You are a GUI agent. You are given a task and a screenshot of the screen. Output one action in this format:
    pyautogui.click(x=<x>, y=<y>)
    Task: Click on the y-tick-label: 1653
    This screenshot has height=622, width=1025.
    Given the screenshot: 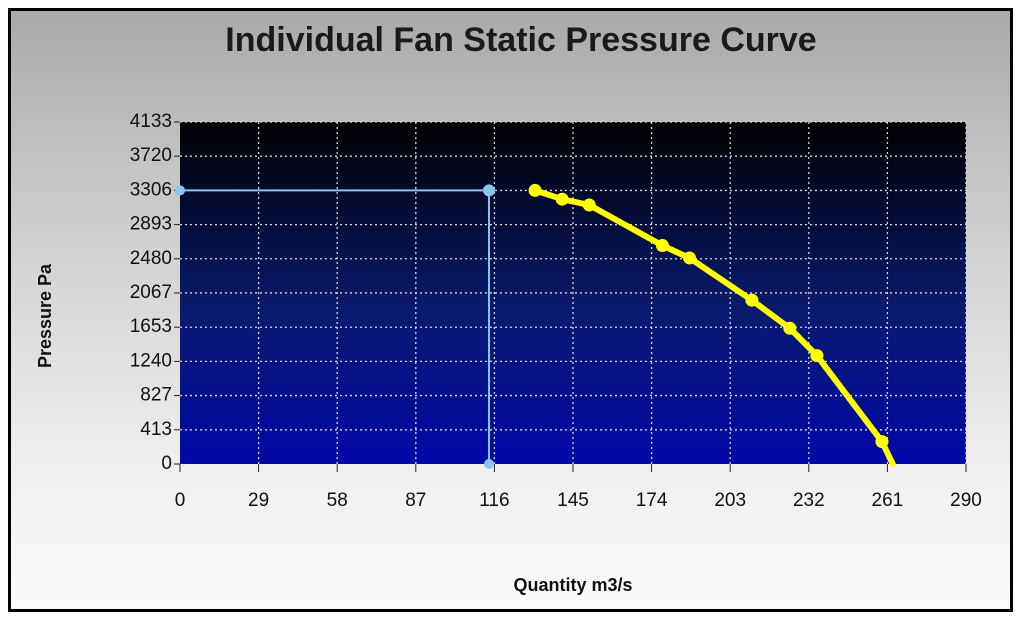 What is the action you would take?
    pyautogui.click(x=151, y=326)
    